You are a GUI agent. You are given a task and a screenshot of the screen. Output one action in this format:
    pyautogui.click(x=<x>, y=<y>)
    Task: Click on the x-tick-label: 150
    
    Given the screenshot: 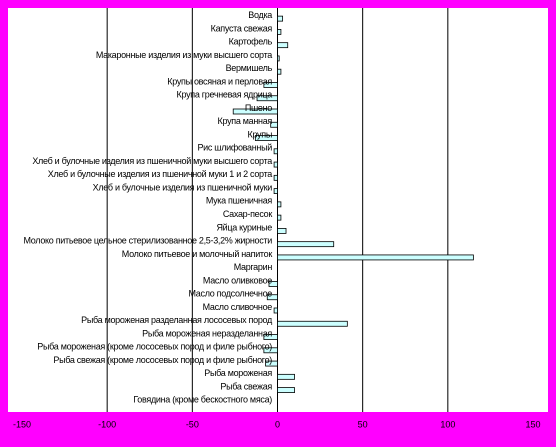 What is the action you would take?
    pyautogui.click(x=532, y=424)
    